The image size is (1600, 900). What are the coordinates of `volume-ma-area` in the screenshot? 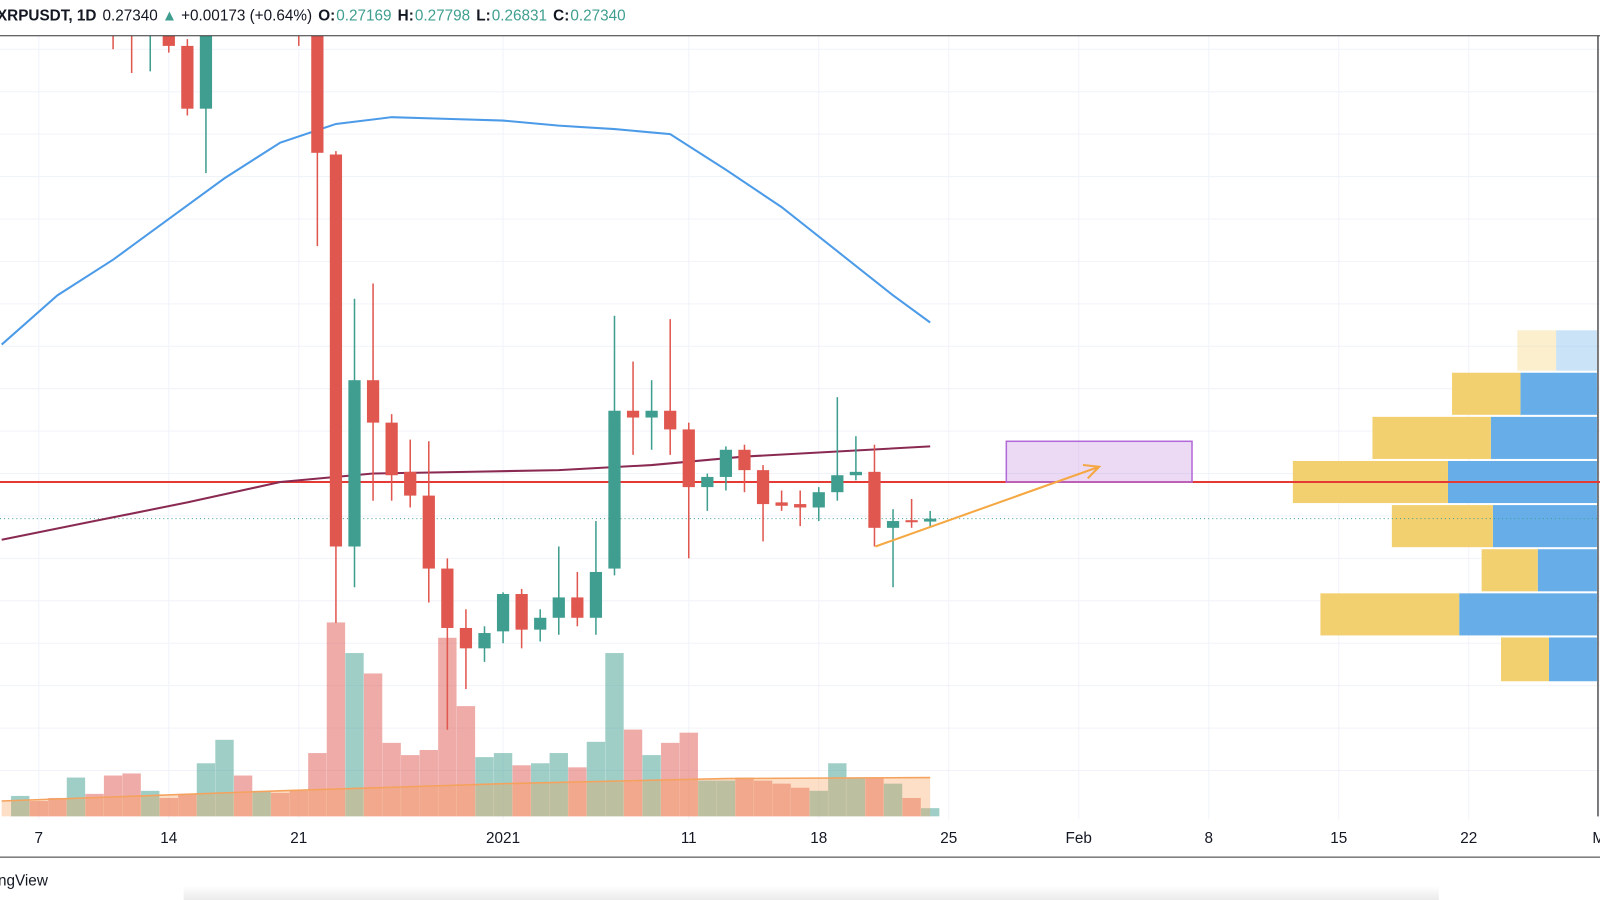 It's located at (466, 797).